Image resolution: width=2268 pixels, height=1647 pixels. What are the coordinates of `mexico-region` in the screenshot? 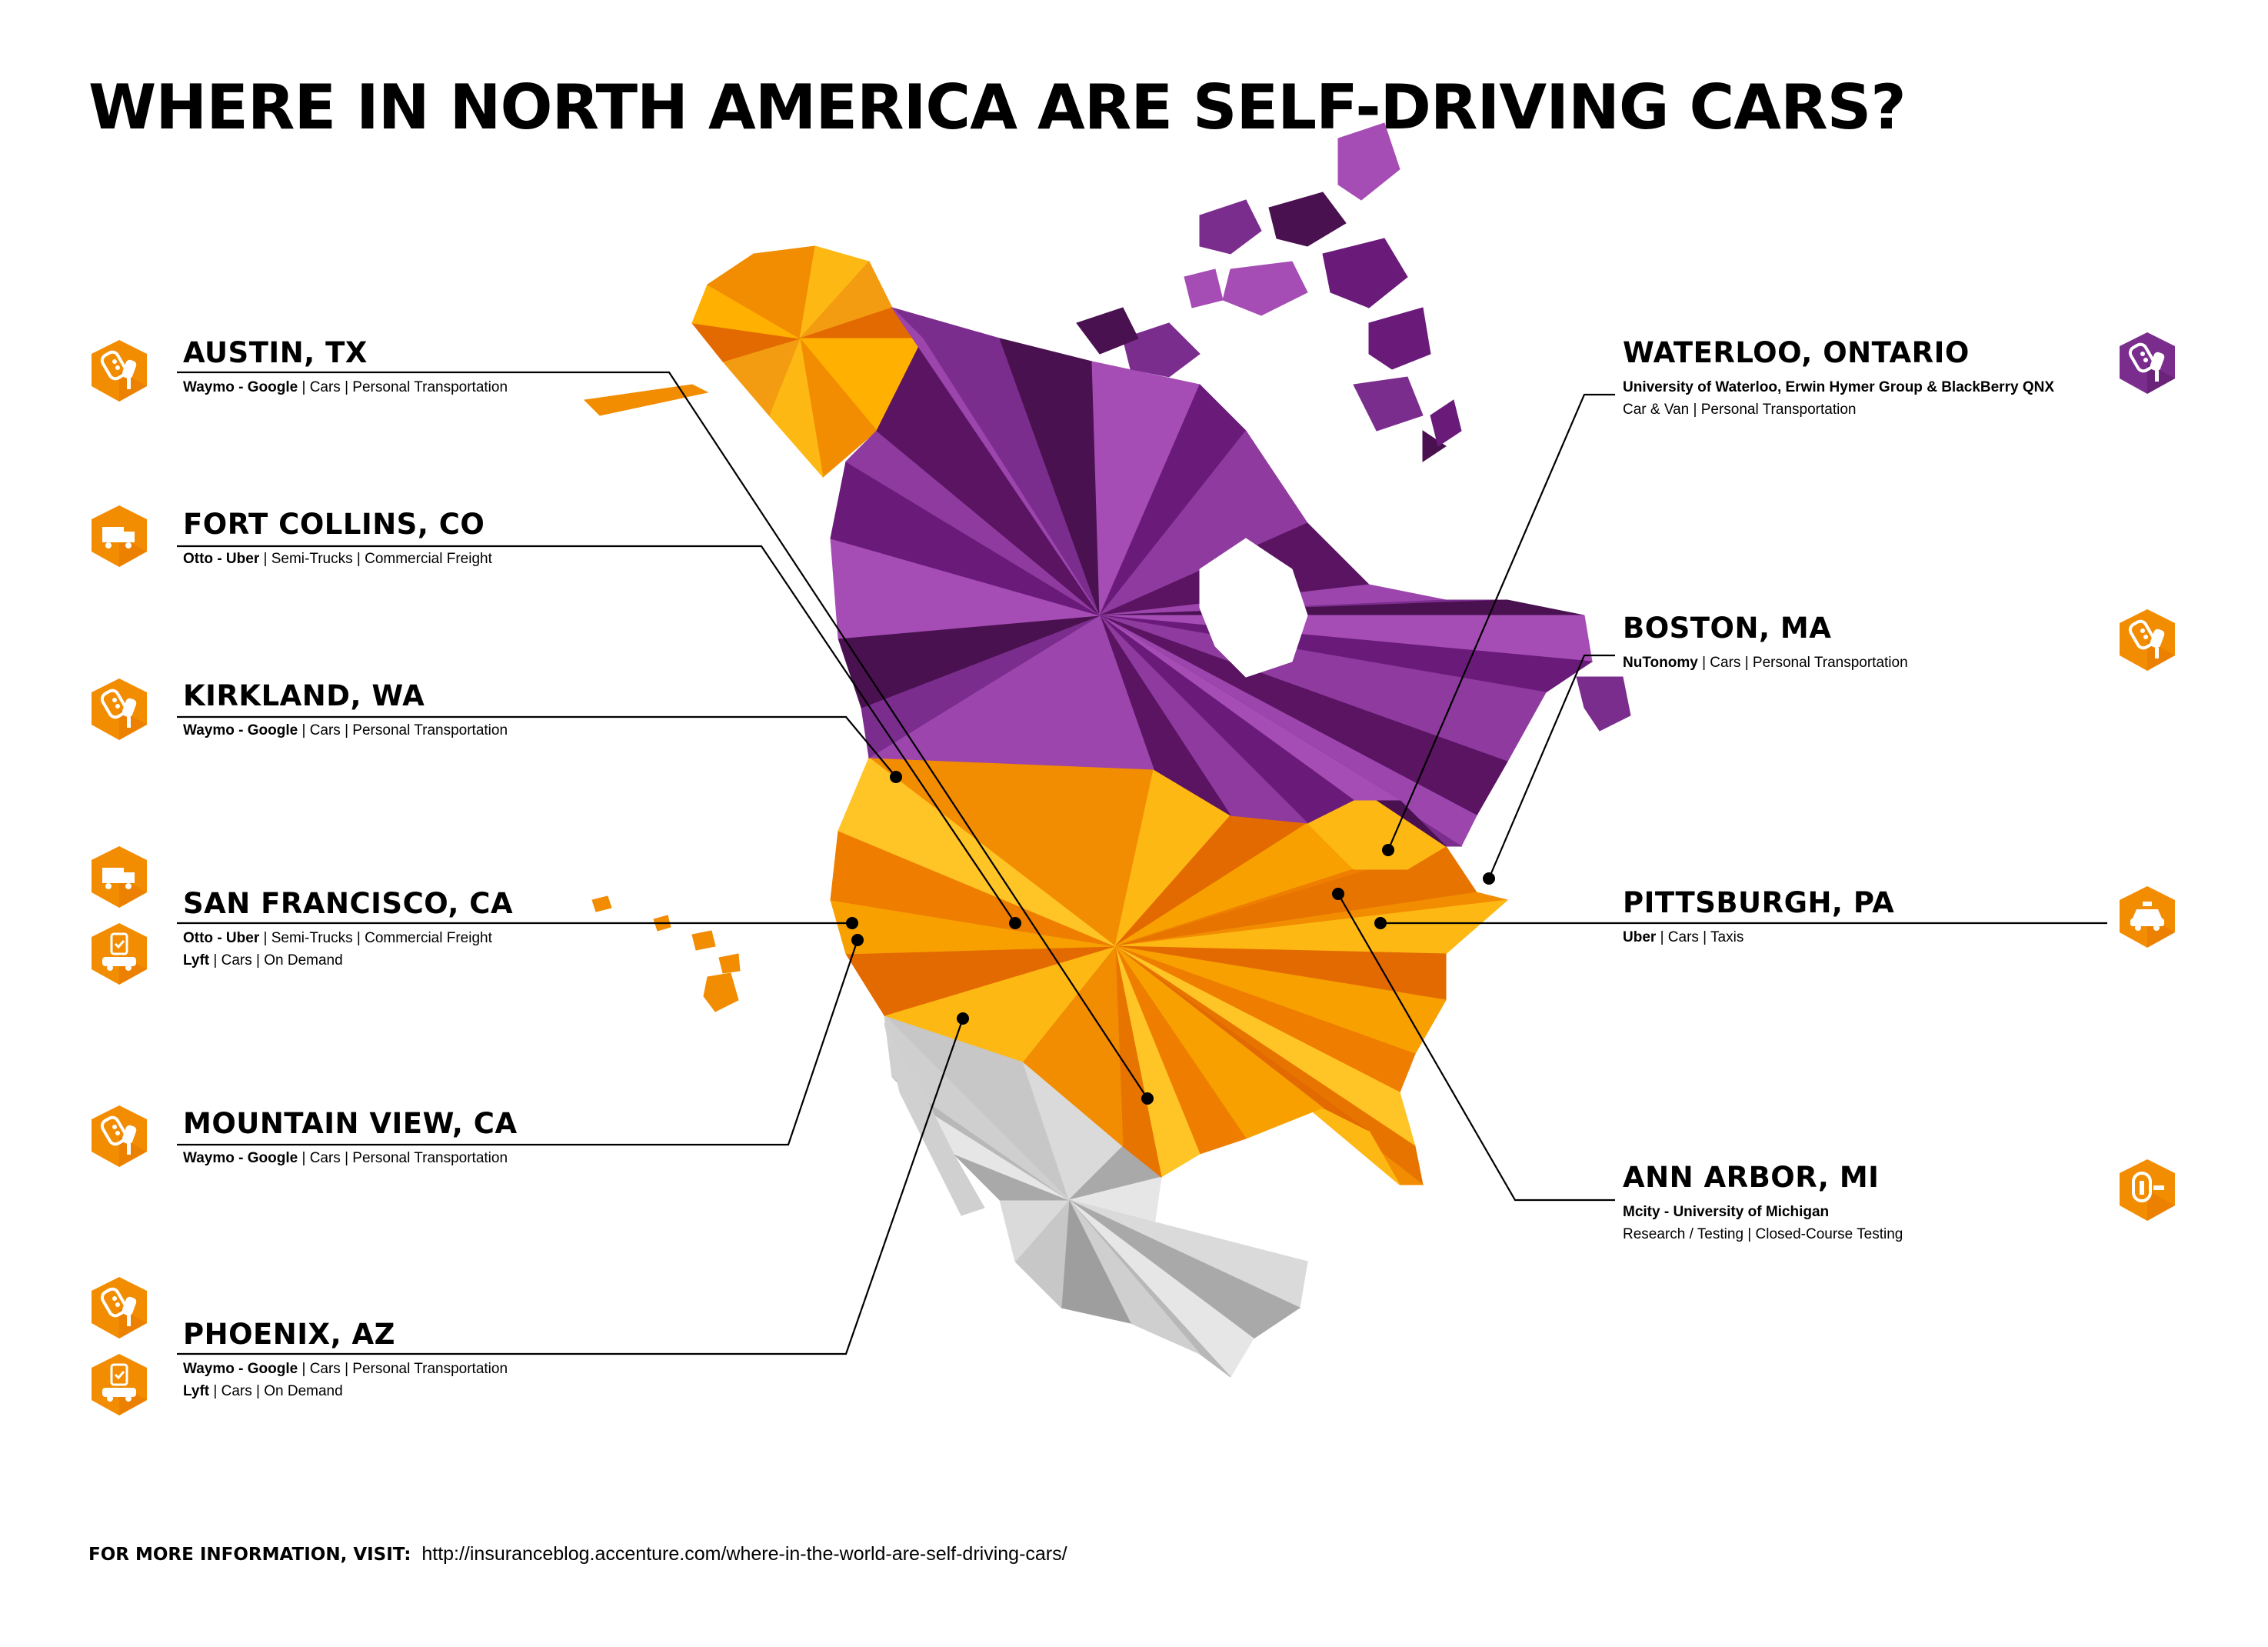 It's located at (1096, 1196).